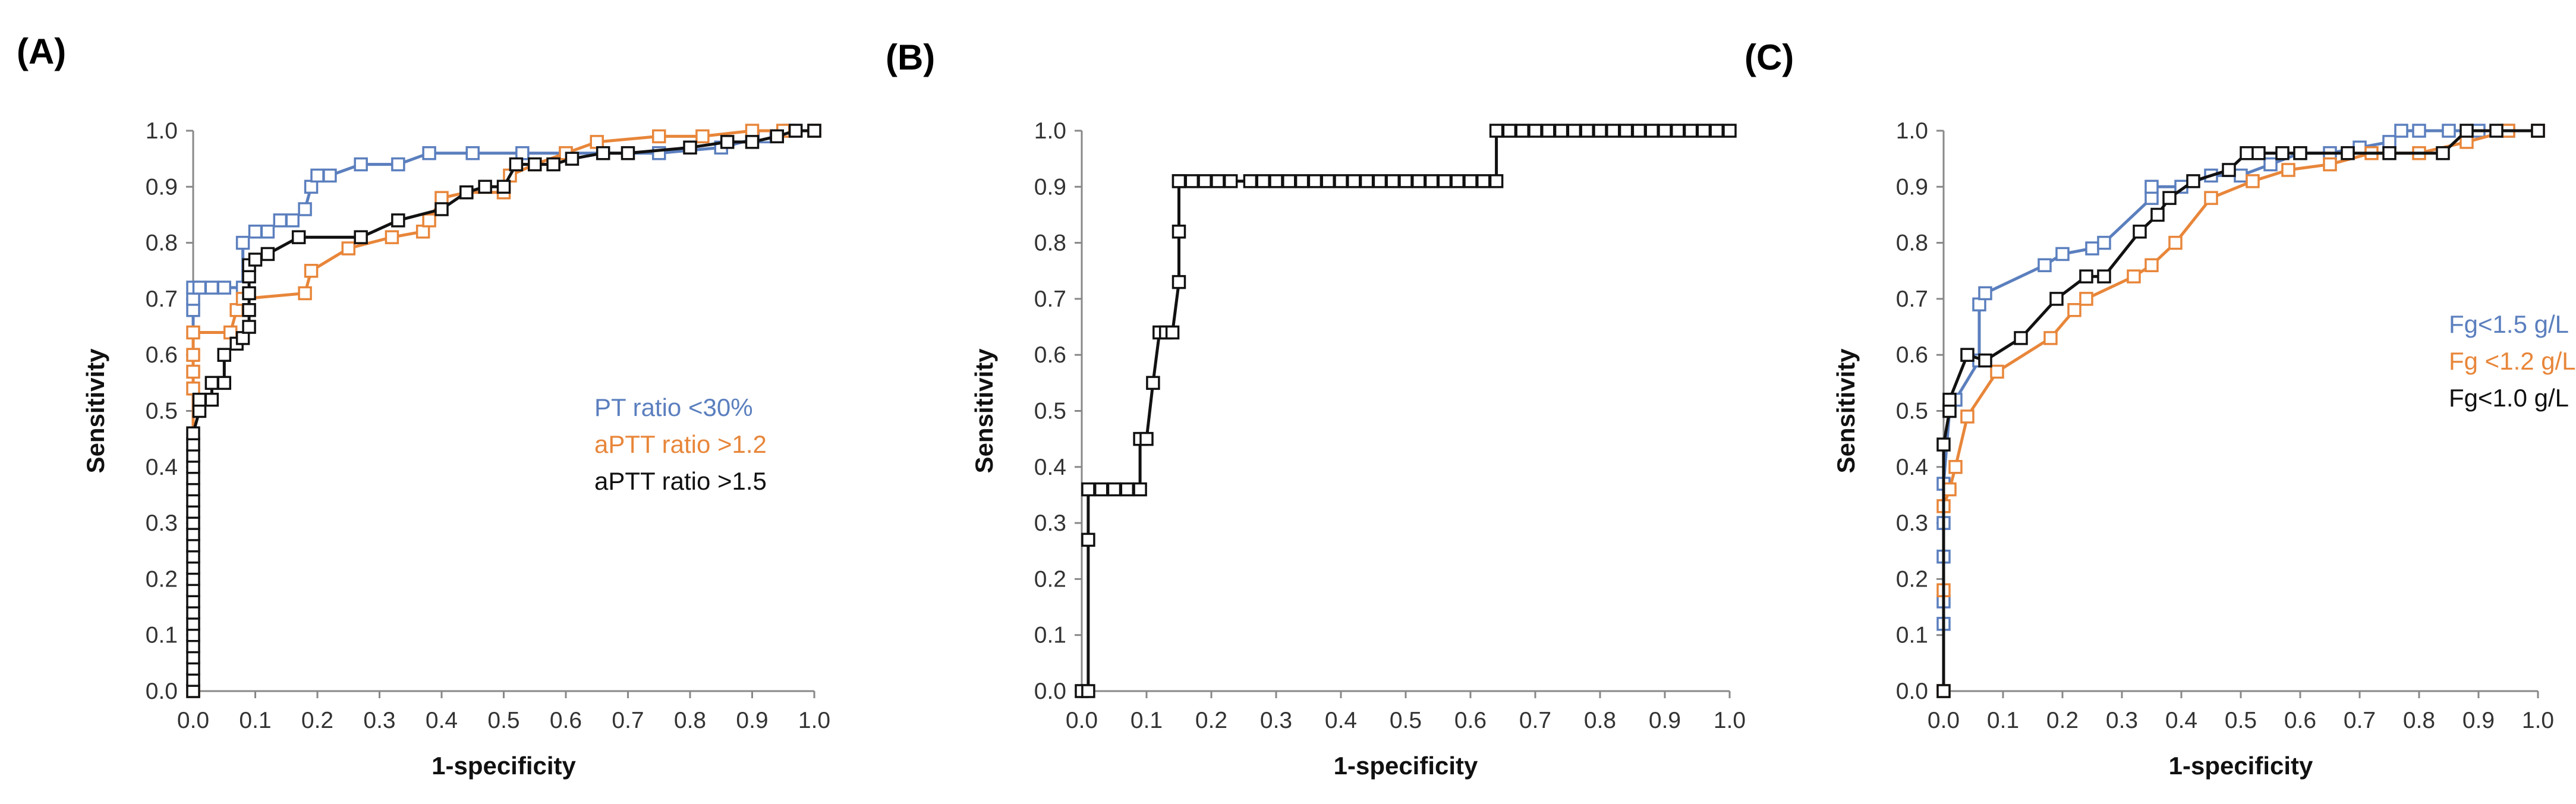 The height and width of the screenshot is (804, 2576). I want to click on x-tick-label: 0.1, so click(255, 720).